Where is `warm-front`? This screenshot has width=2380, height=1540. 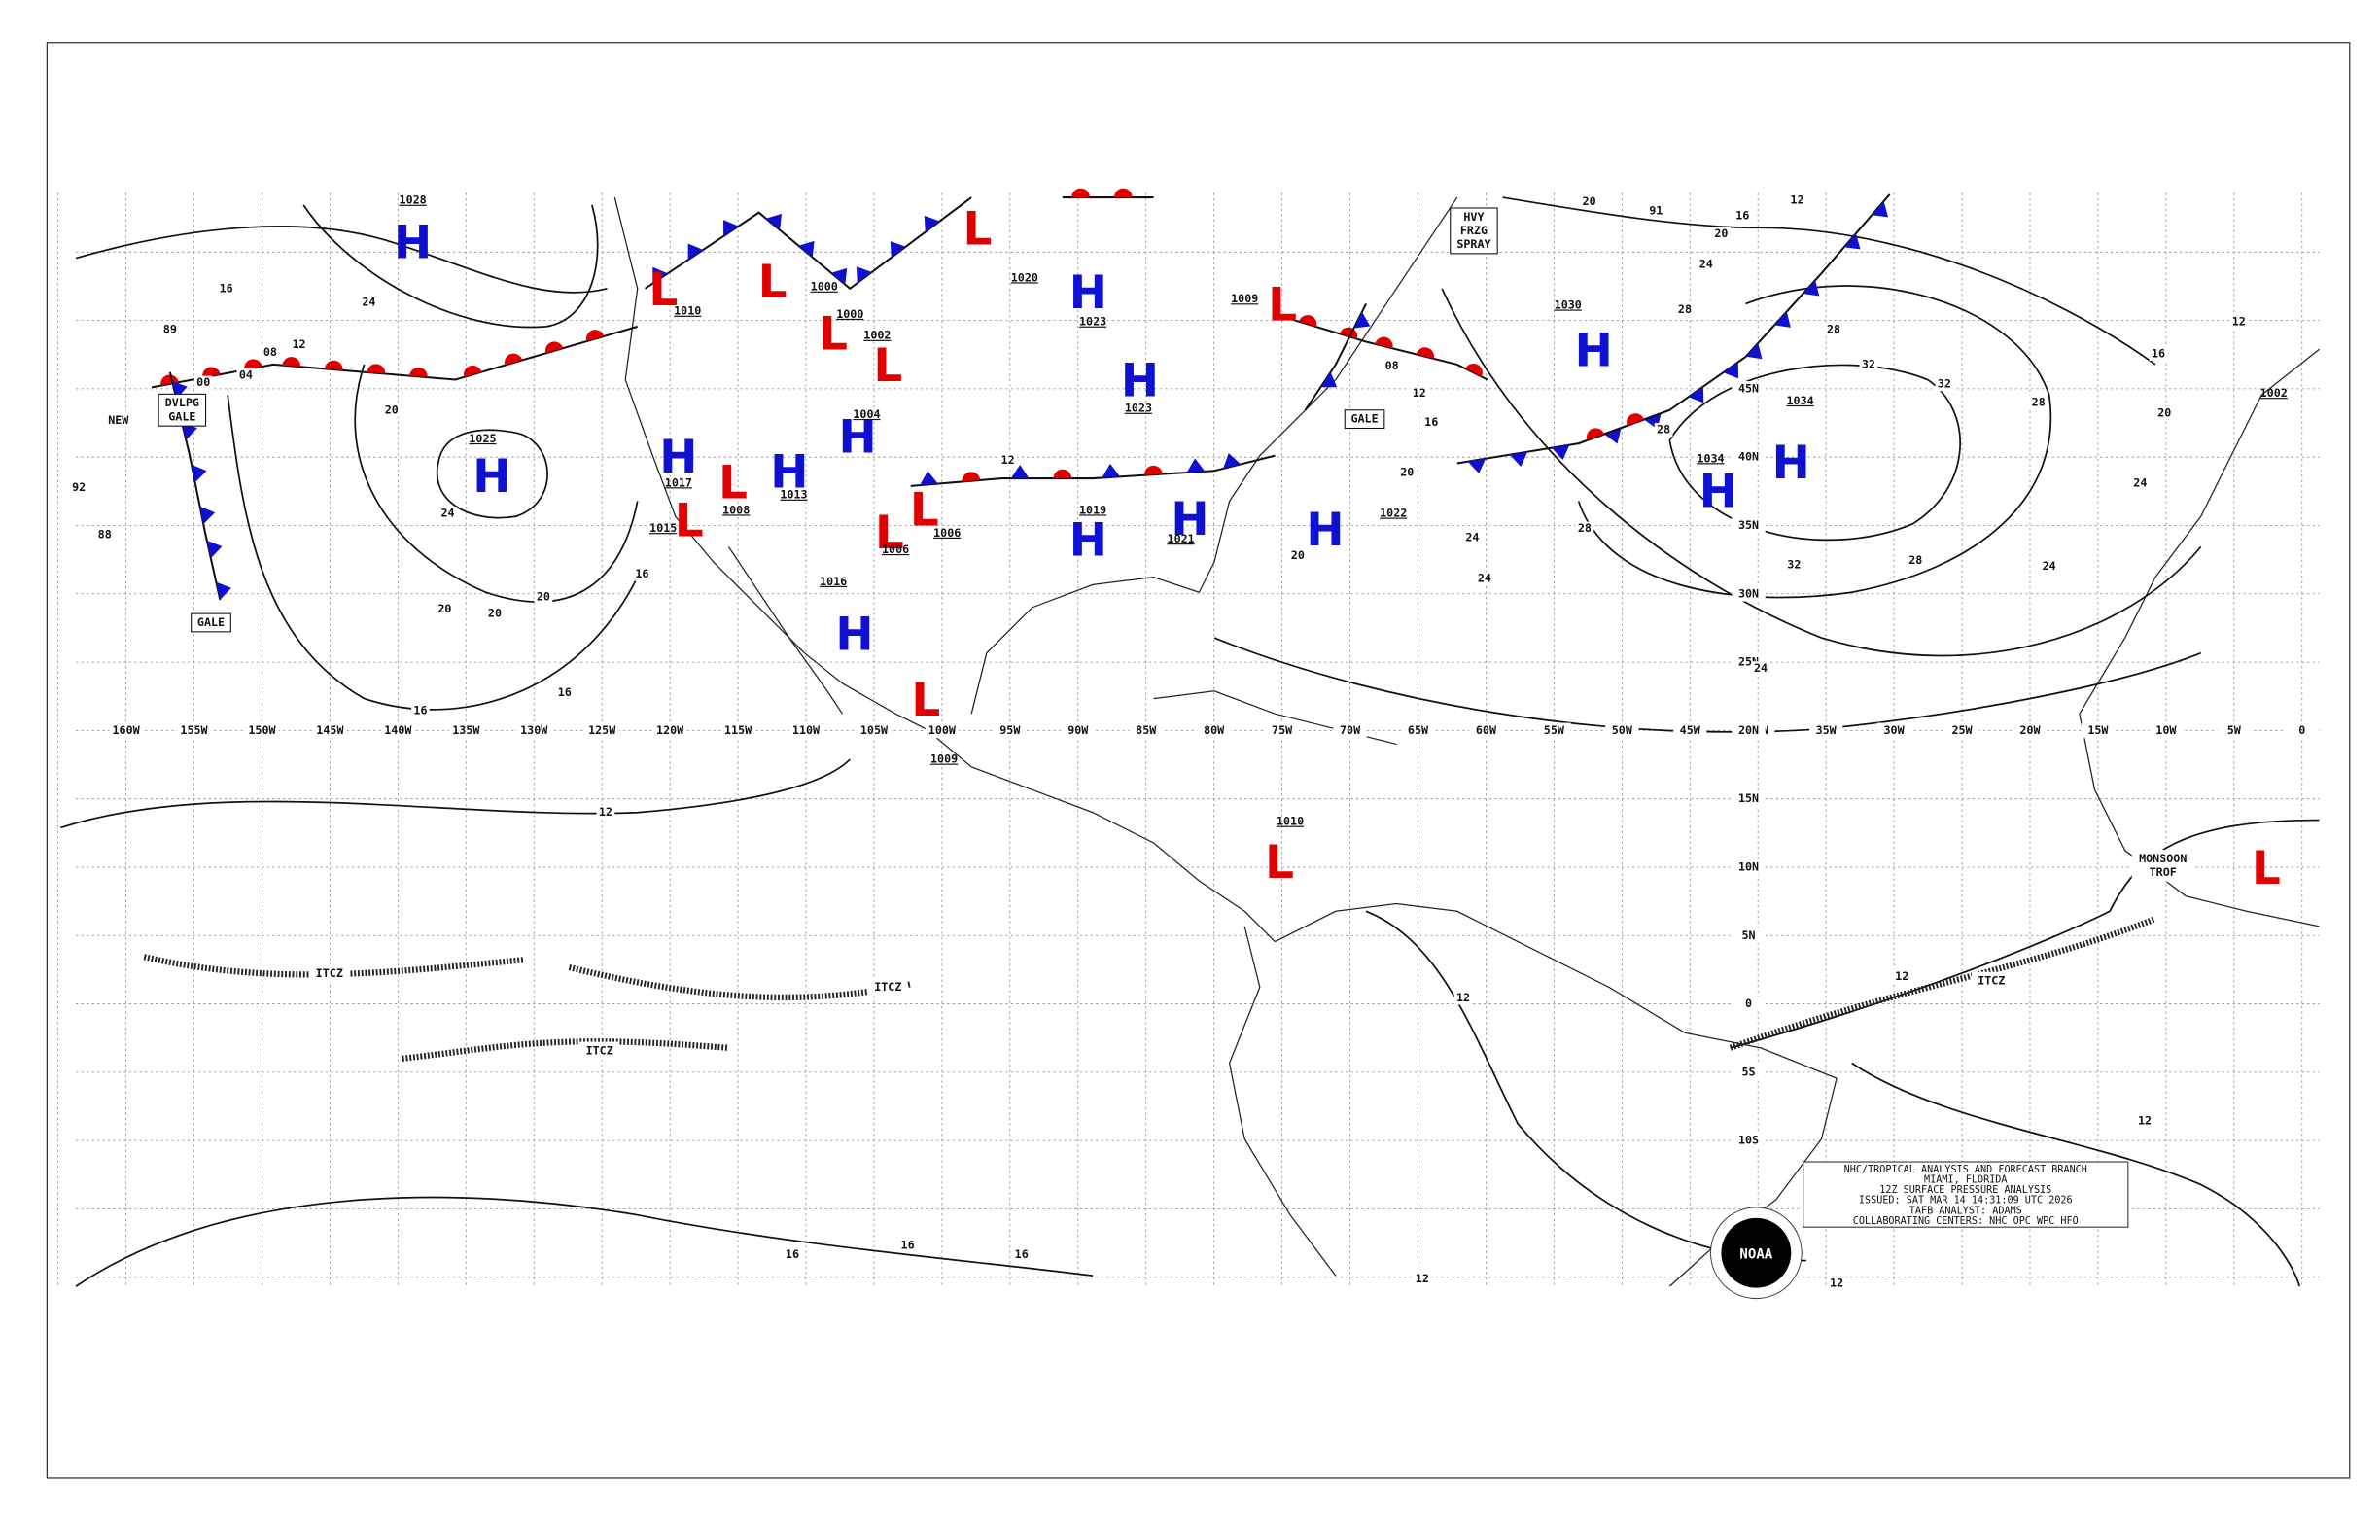 warm-front is located at coordinates (1388, 349).